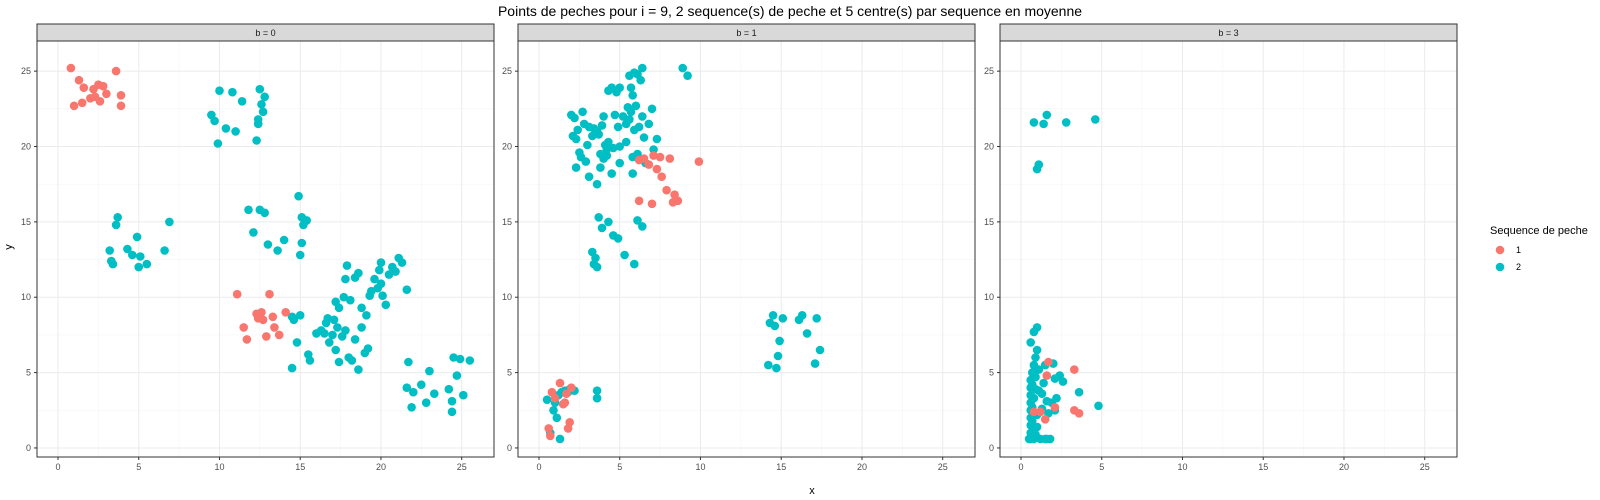 This screenshot has width=1600, height=500. I want to click on facet-strip-label: b = 3, so click(1228, 33).